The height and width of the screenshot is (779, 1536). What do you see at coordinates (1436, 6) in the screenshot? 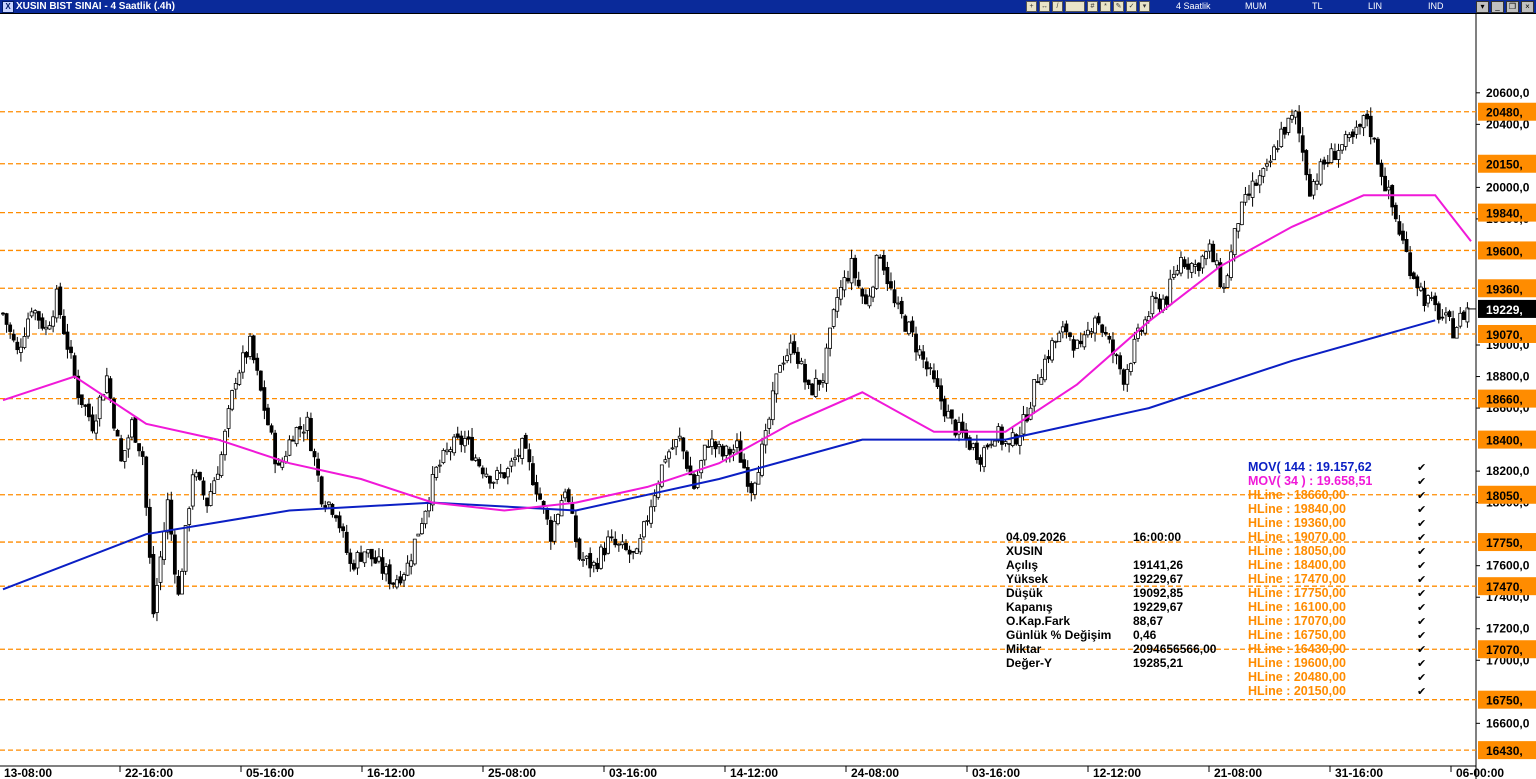
I see `indicators-selector: IND` at bounding box center [1436, 6].